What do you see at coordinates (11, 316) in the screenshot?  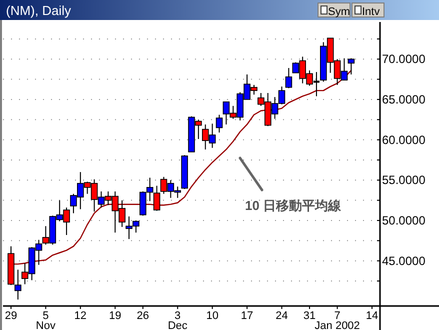 I see `x-tick-label: 29` at bounding box center [11, 316].